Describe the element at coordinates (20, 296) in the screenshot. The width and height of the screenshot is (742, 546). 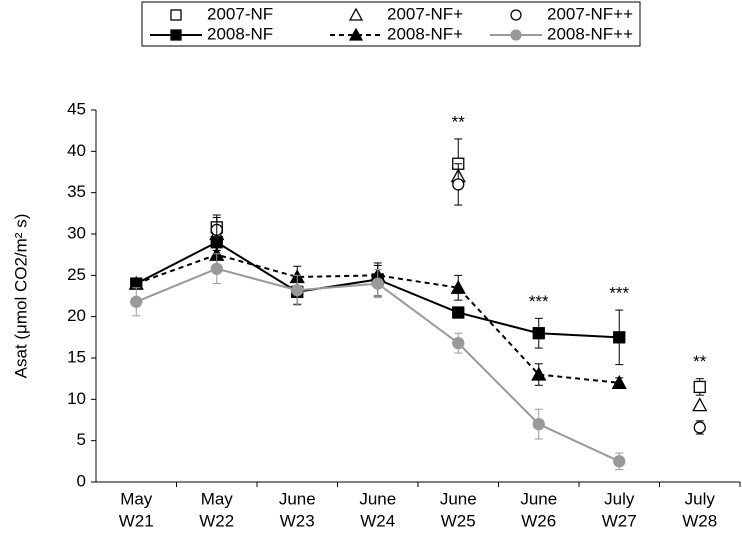
I see `y-axis-title: Asat (μmol CO2/m² s)` at that location.